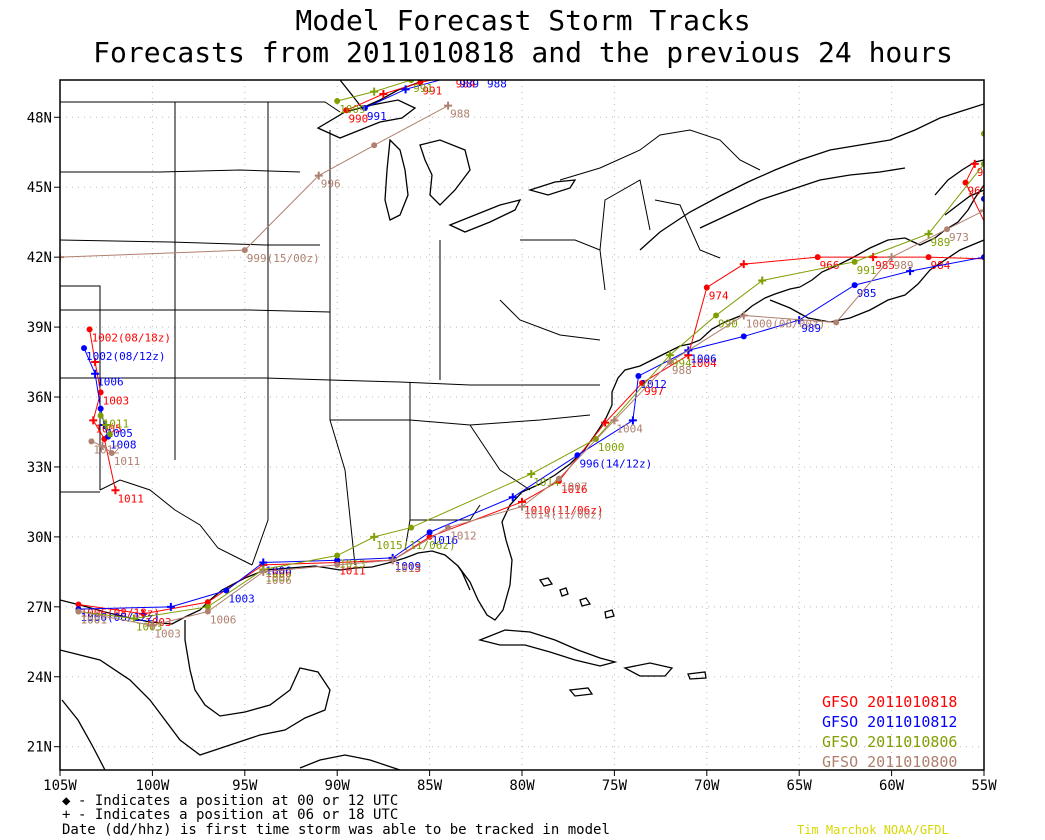  What do you see at coordinates (978, 191) in the screenshot?
I see `pressure-label: 967` at bounding box center [978, 191].